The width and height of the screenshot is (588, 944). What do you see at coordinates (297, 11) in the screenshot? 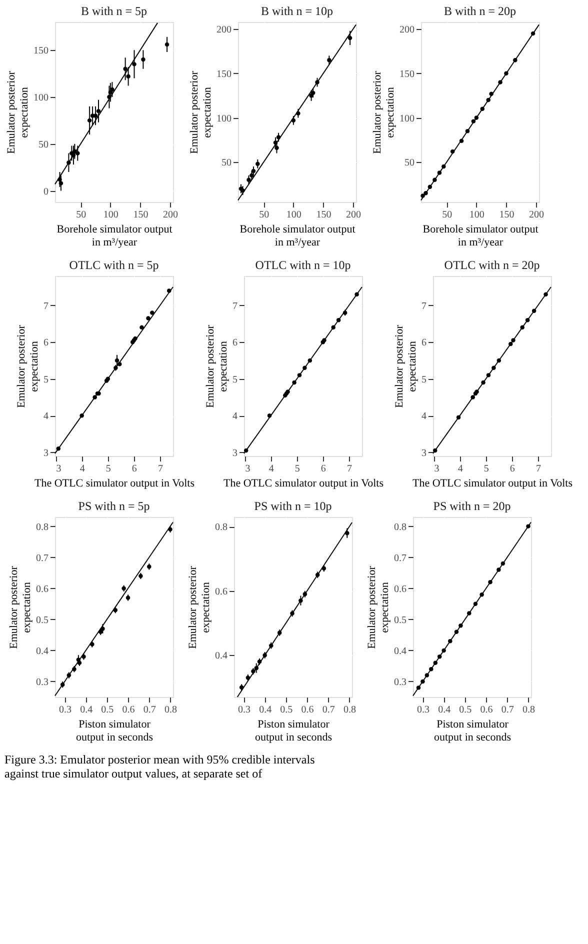
I see `chart-title: B with n = 10p` at bounding box center [297, 11].